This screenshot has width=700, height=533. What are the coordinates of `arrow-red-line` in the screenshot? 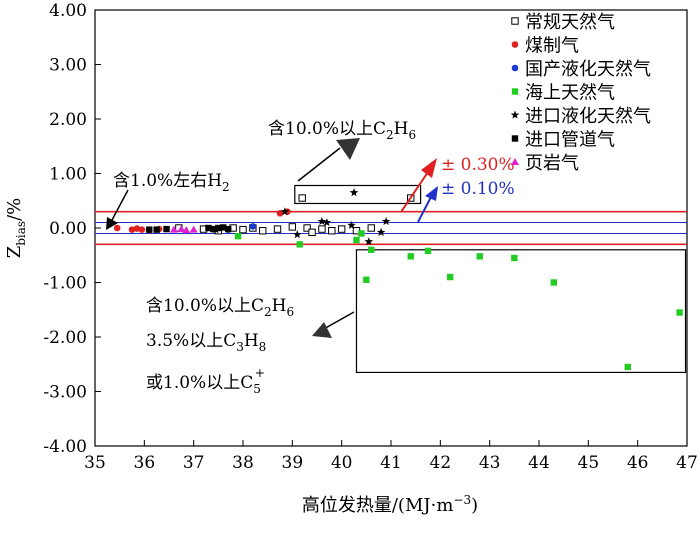 It's located at (414, 192).